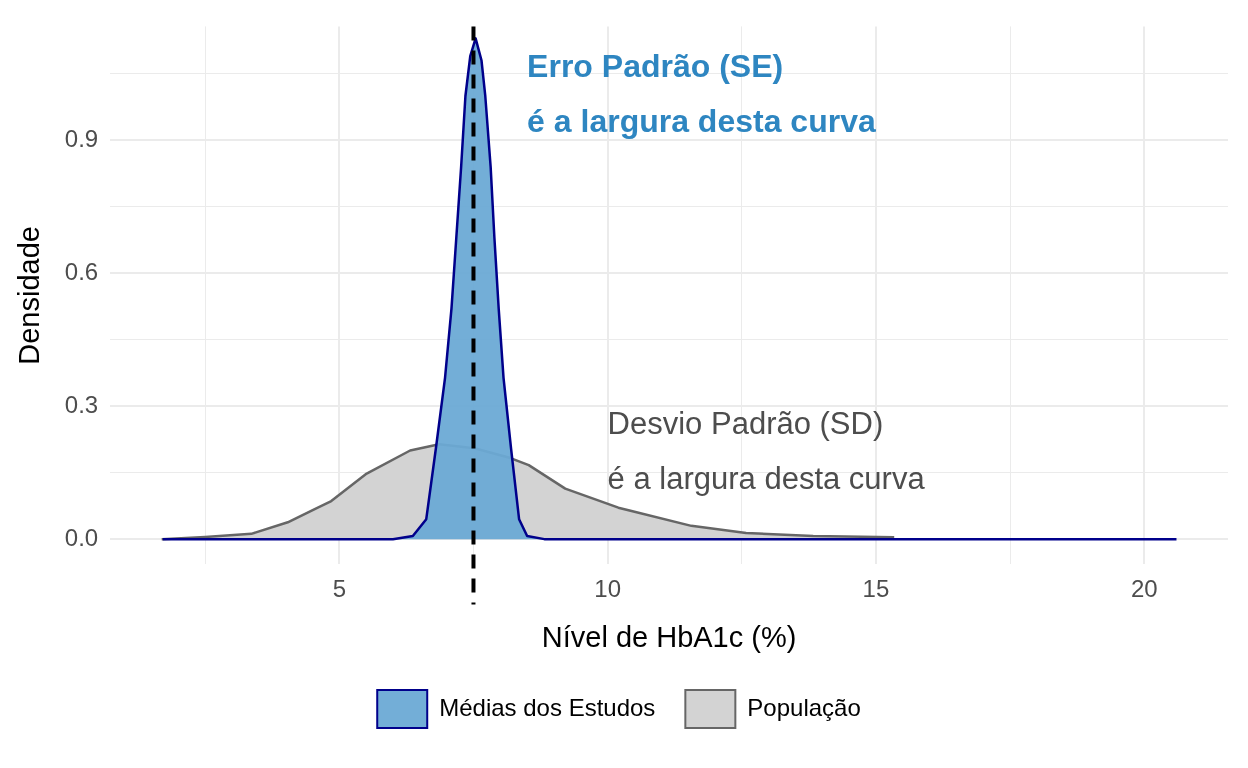 Image resolution: width=1248 pixels, height=768 pixels. I want to click on y-tick-label: 0.6, so click(81, 271).